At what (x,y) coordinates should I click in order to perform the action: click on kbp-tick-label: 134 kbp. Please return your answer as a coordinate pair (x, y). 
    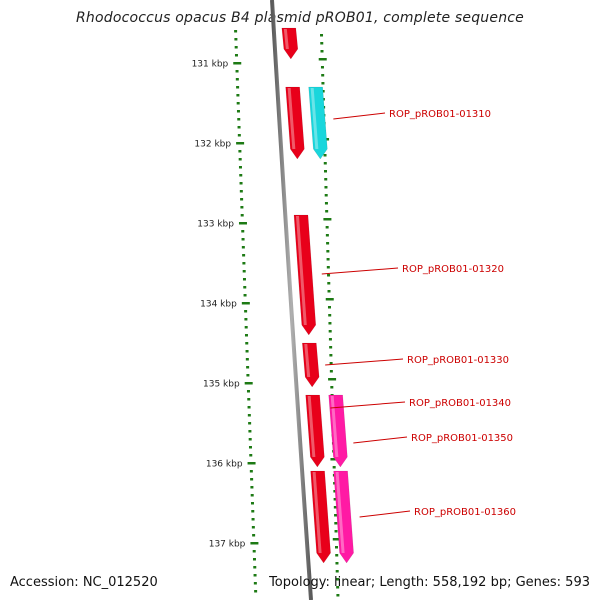
    Looking at the image, I should click on (218, 305).